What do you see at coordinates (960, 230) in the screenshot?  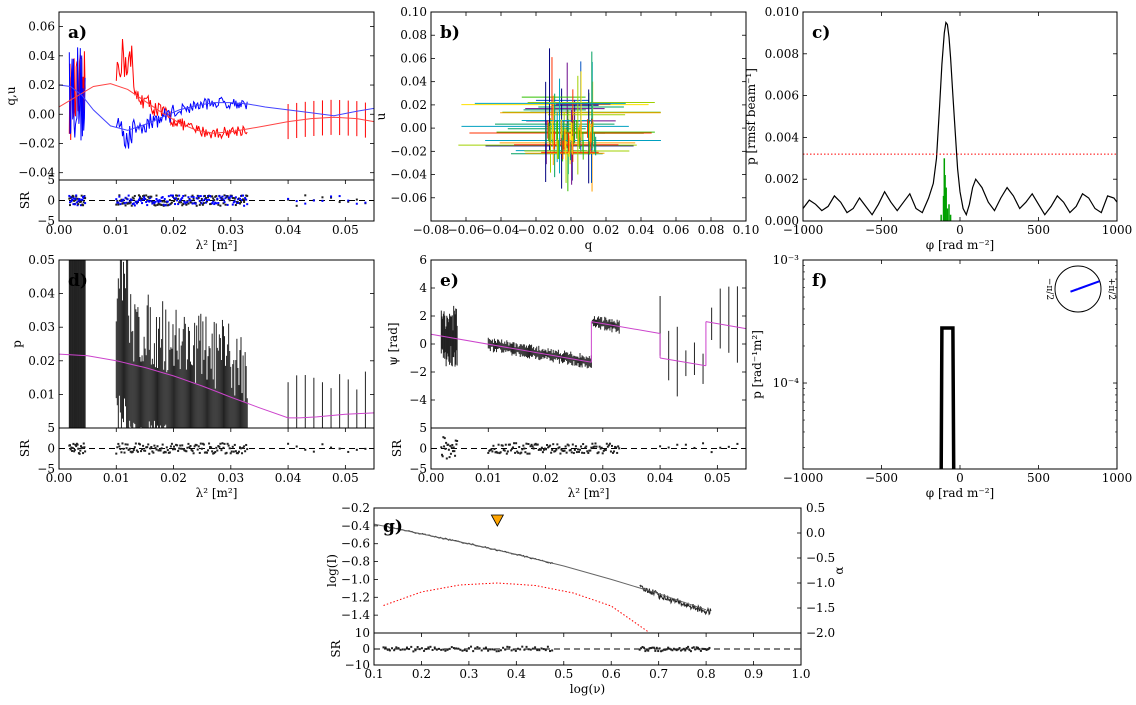 I see `x-tick-label-c: 0` at bounding box center [960, 230].